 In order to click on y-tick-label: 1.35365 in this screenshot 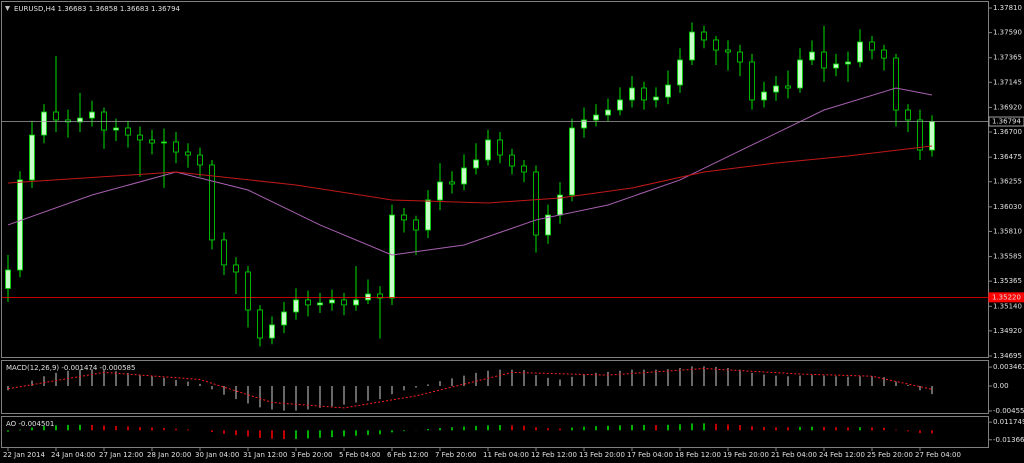, I will do `click(1007, 281)`.